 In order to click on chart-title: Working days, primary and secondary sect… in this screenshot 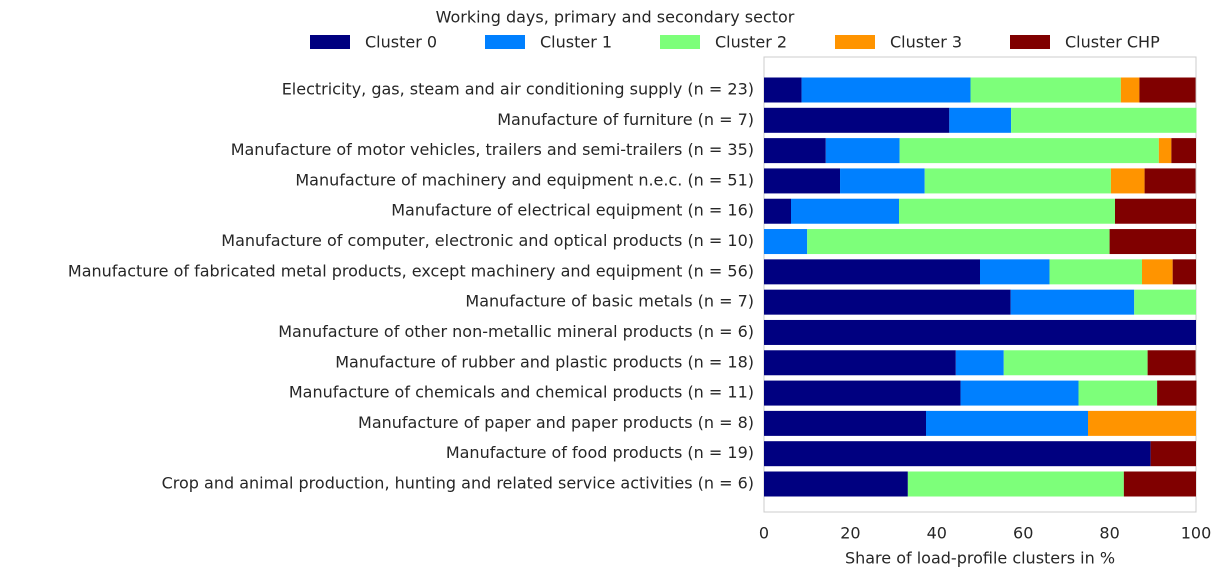, I will do `click(615, 17)`.